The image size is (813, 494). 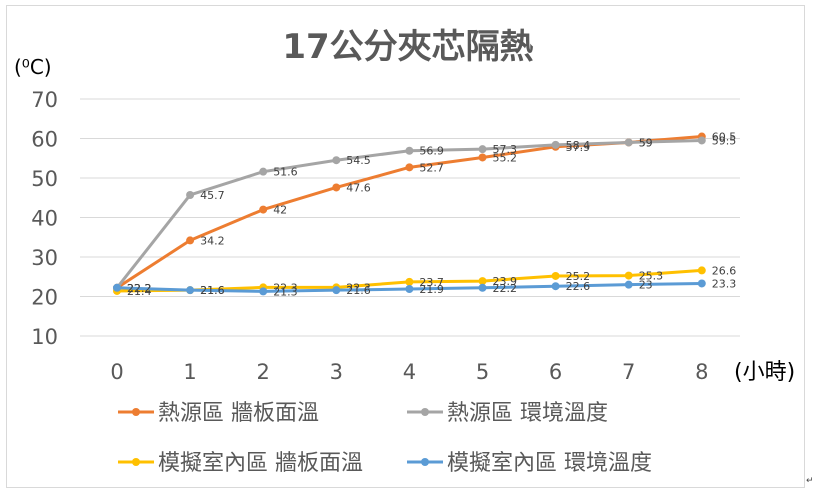 What do you see at coordinates (431, 151) in the screenshot?
I see `data-label: 56.9` at bounding box center [431, 151].